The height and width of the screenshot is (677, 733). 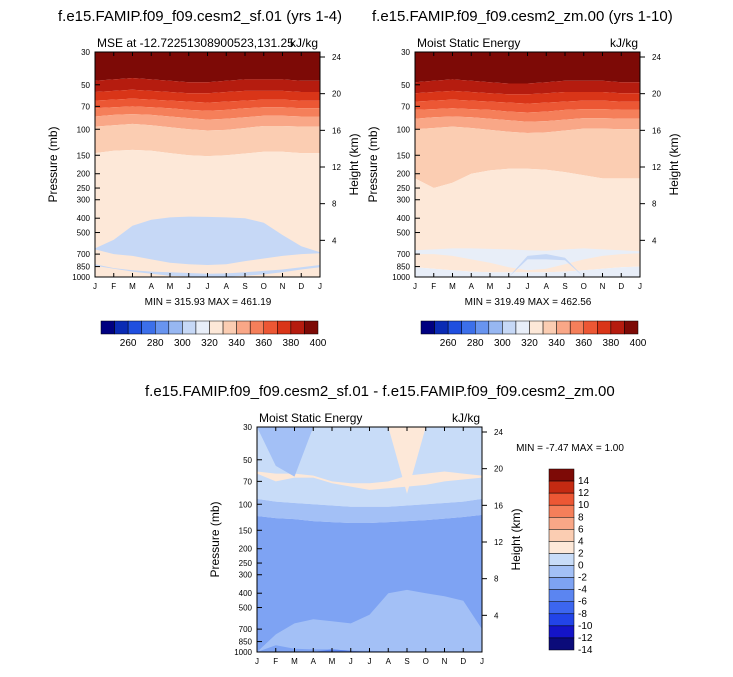 I want to click on colorbar-label: 8, so click(x=581, y=517).